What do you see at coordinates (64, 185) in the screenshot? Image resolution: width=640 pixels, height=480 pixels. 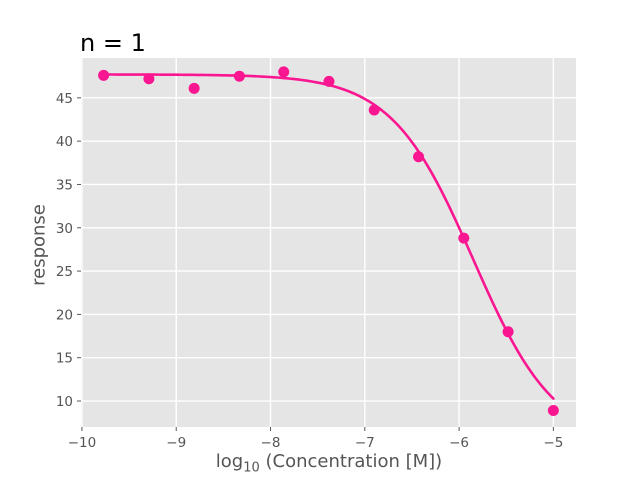 I see `y-tick-label: 35` at bounding box center [64, 185].